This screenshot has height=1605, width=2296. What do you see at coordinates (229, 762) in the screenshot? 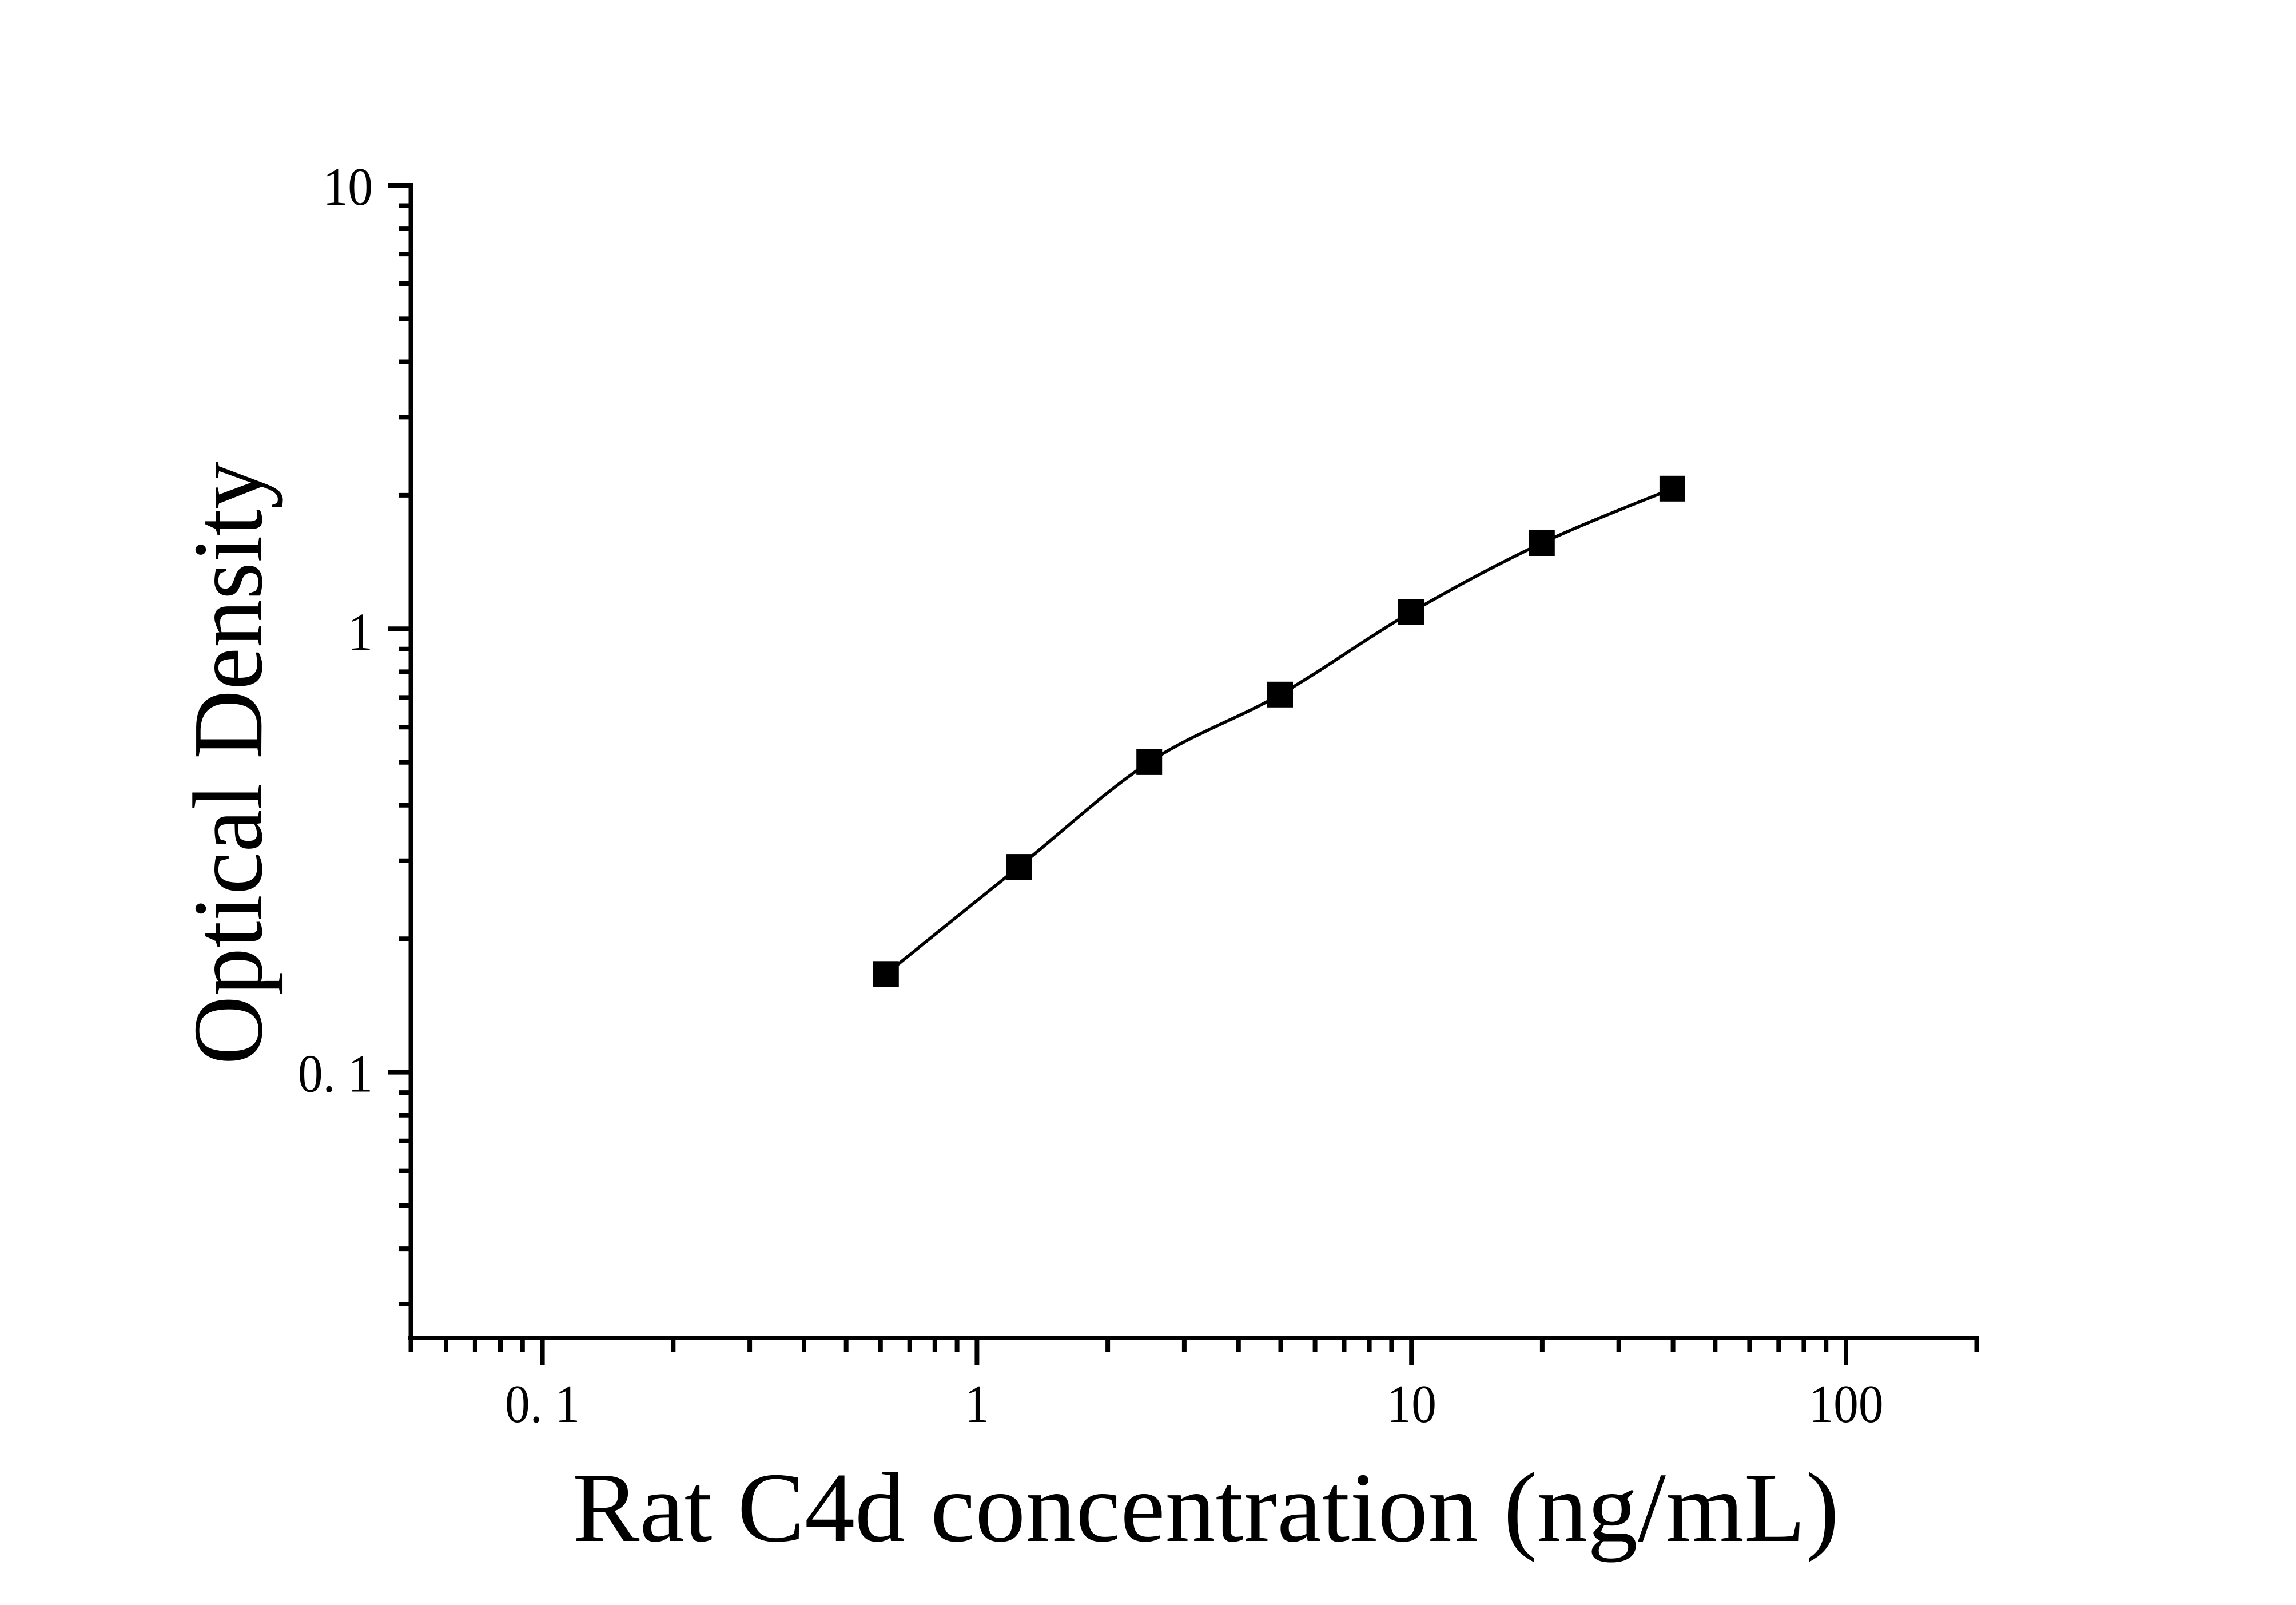
I see `svg-text: Optical Density` at bounding box center [229, 762].